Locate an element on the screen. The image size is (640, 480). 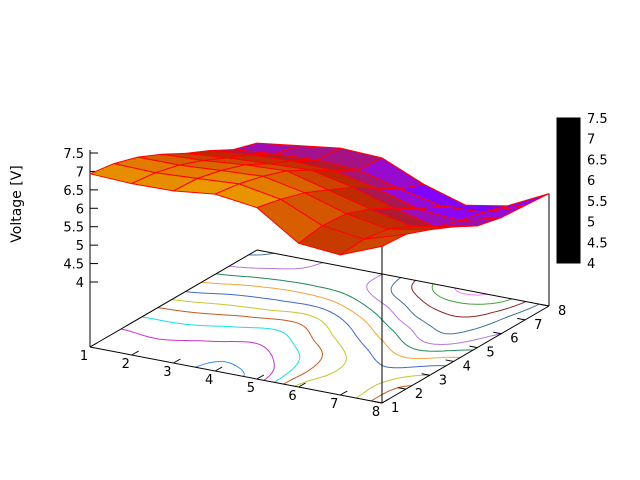
colorbar-tick-label: 7.5 is located at coordinates (597, 119).